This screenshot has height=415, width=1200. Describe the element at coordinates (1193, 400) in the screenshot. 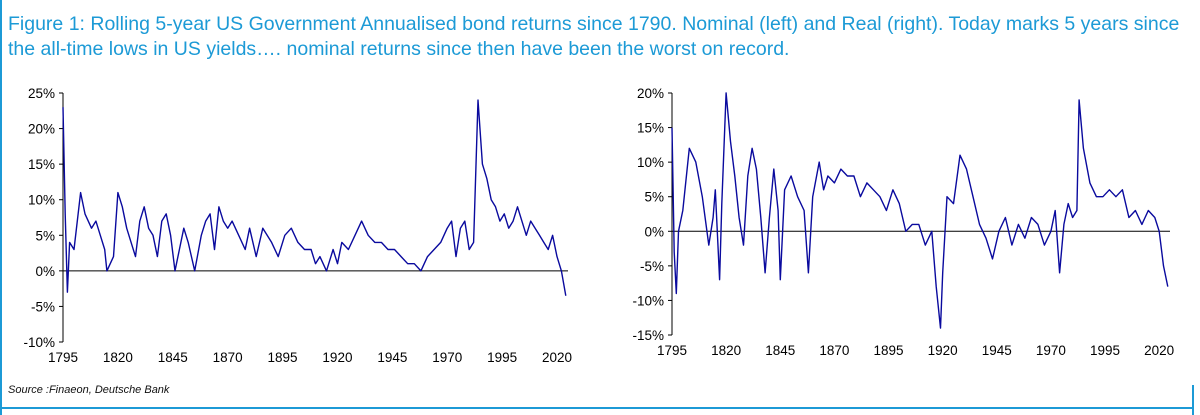

I see `frame-right-border` at that location.